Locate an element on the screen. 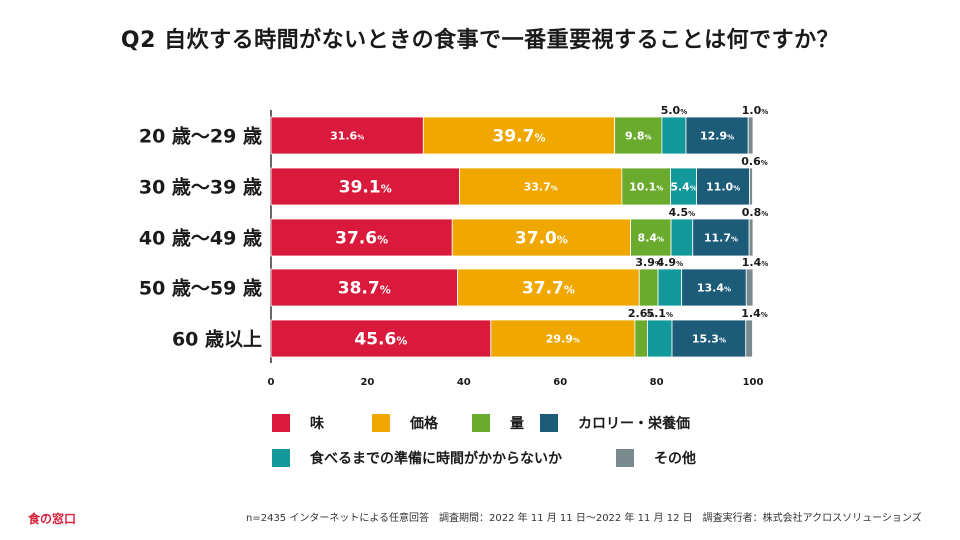 This screenshot has height=540, width=960. data-label-prep: 4.9% is located at coordinates (670, 262).